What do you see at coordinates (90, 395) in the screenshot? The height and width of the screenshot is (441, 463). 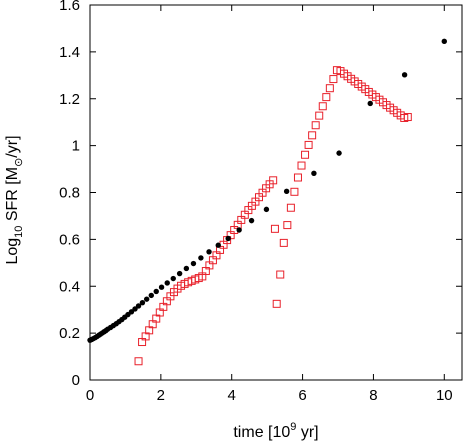 I see `x-tick-label: 0` at bounding box center [90, 395].